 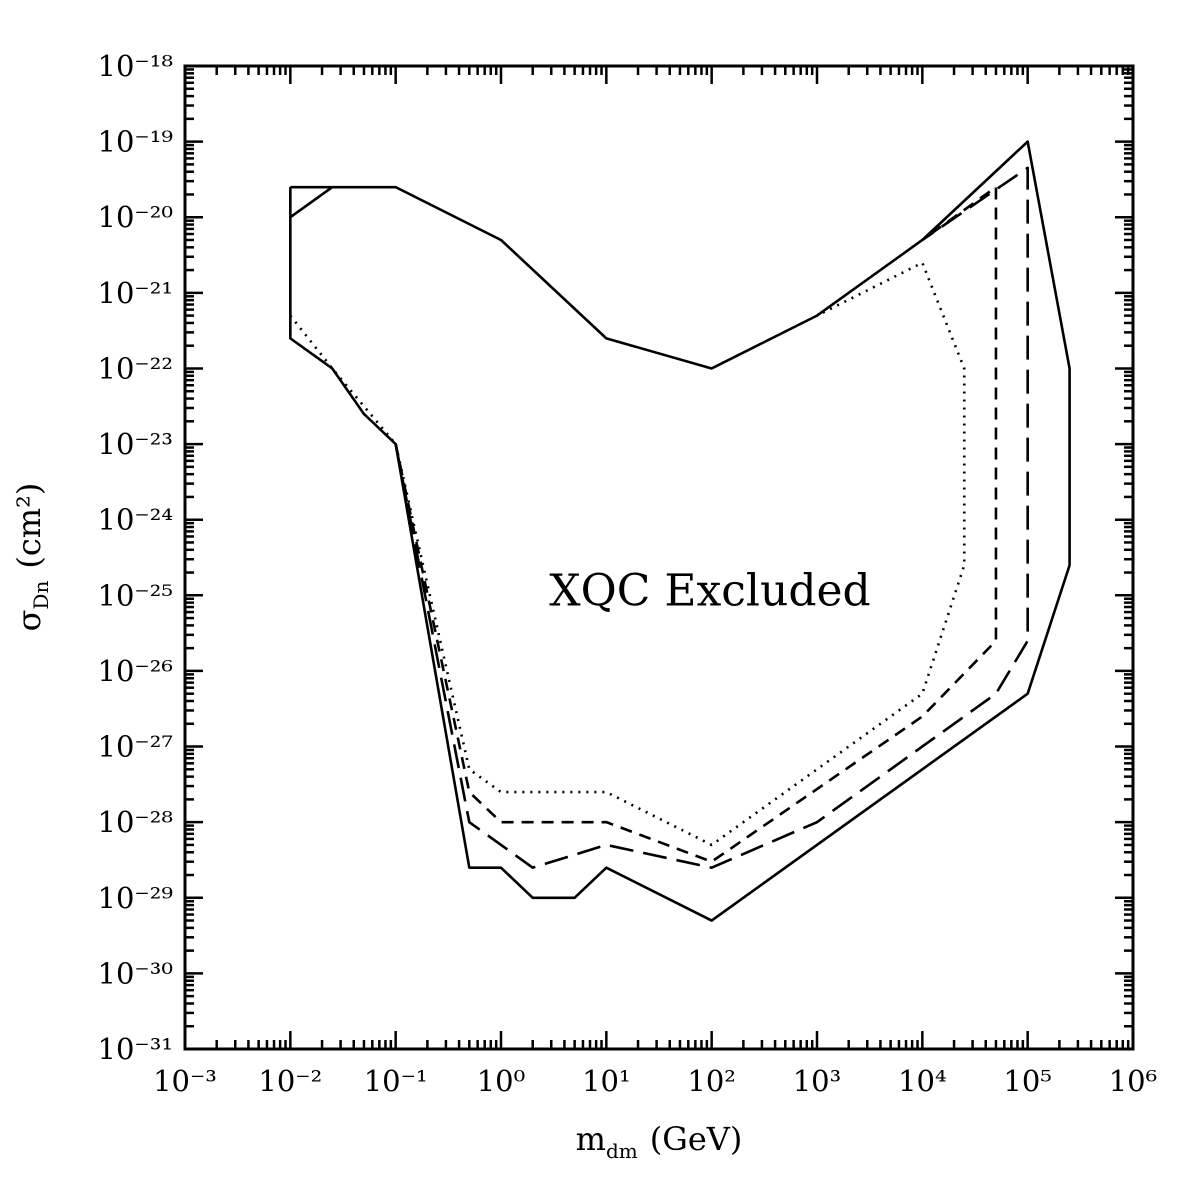 I want to click on x-tick-label: 10², so click(x=711, y=1081).